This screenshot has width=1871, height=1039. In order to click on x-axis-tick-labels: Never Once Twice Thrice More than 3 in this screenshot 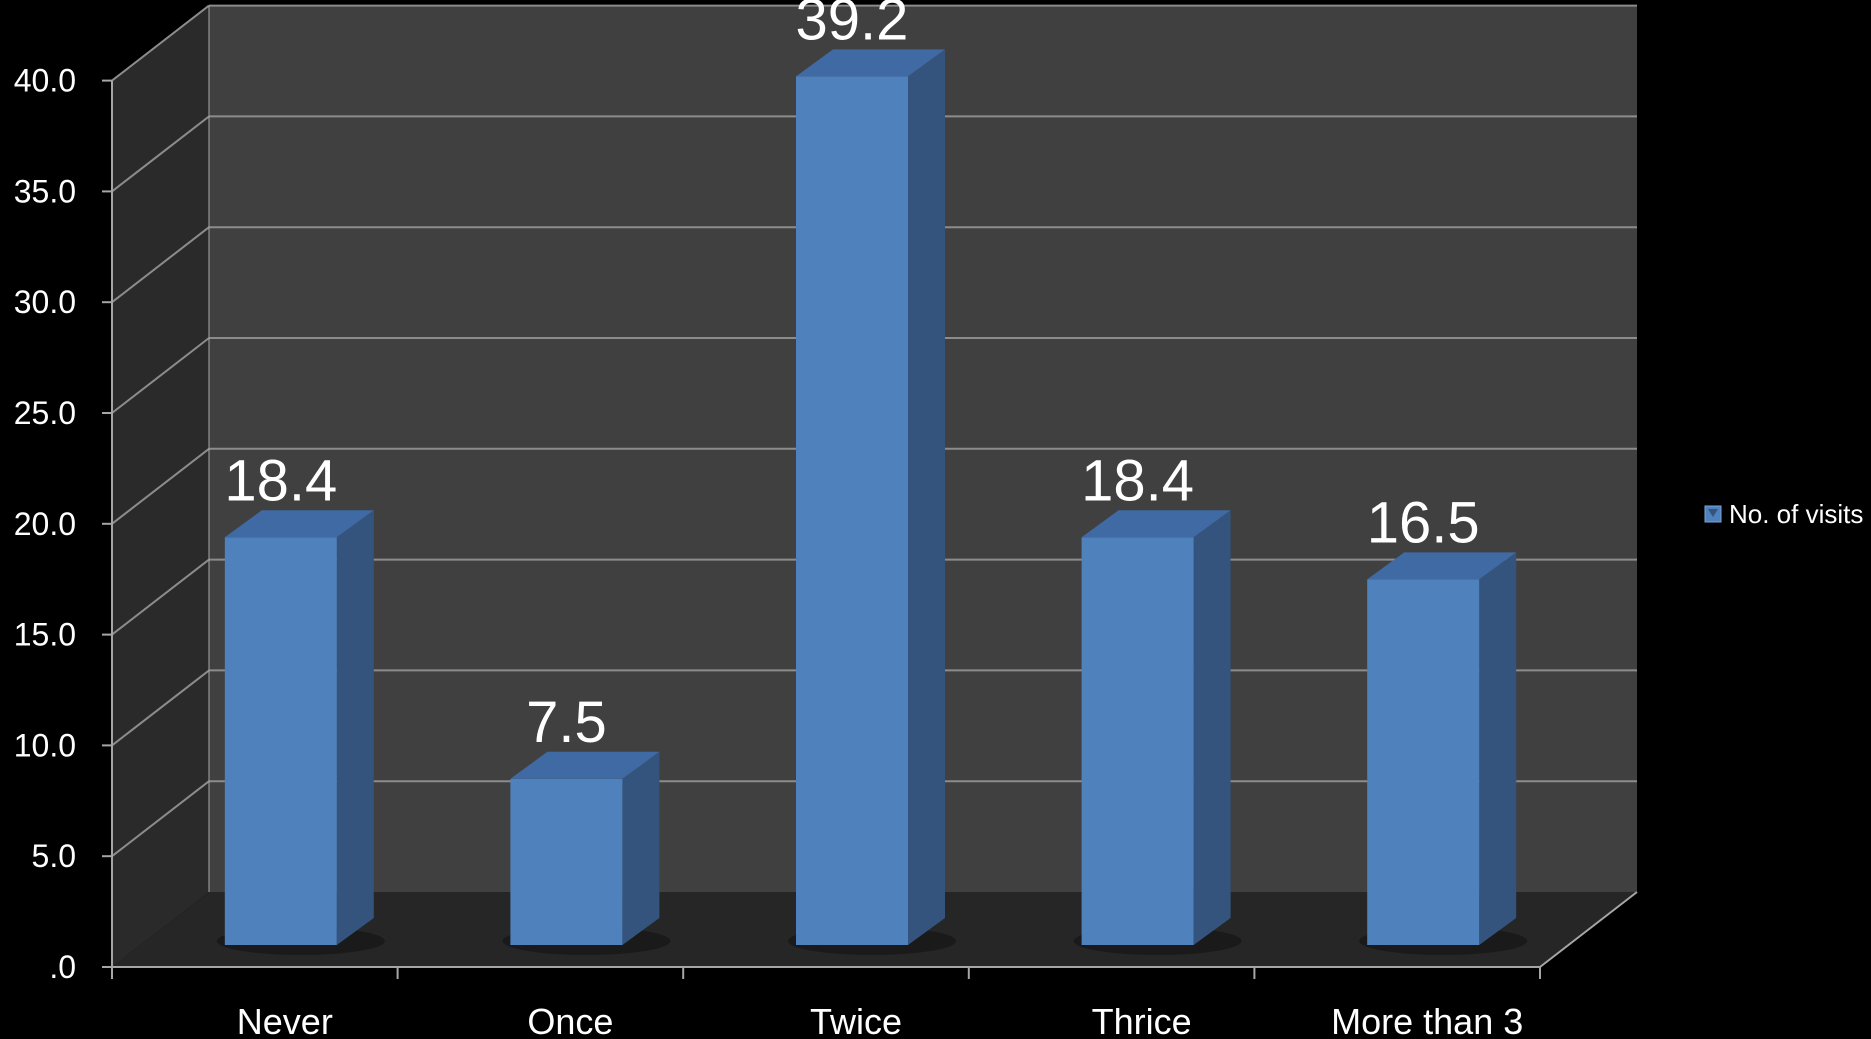, I will do `click(880, 1020)`.